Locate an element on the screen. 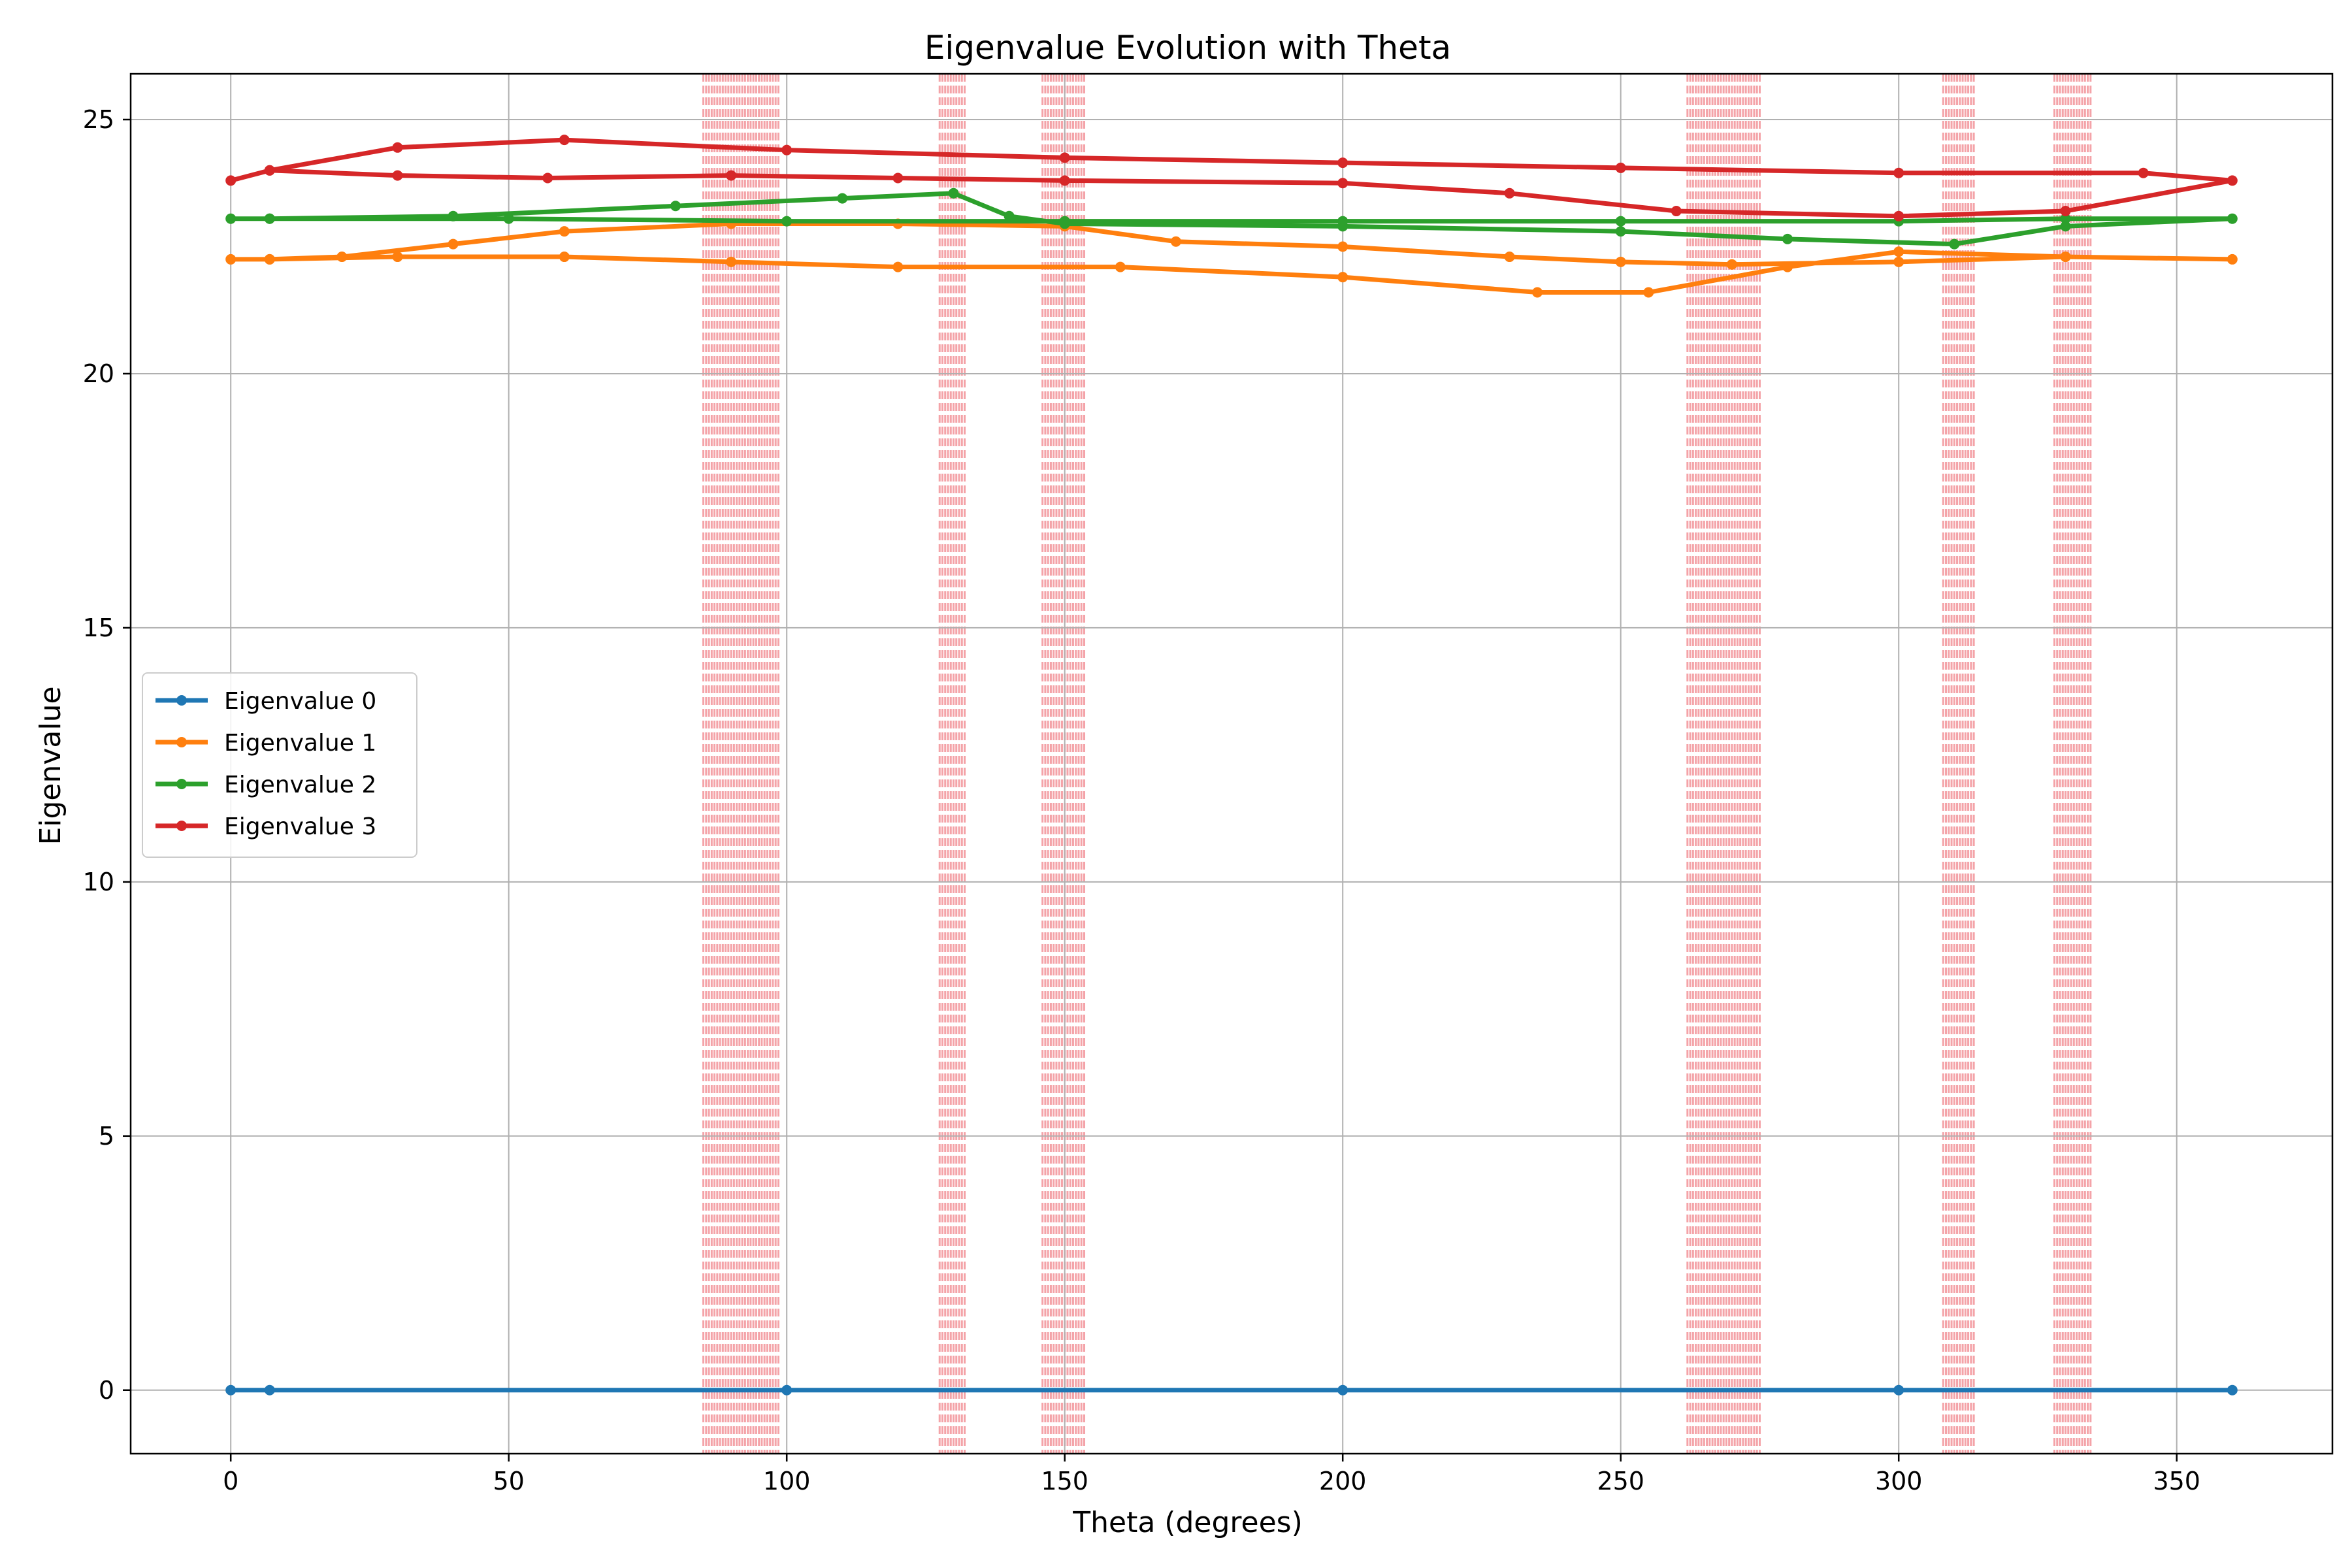 This screenshot has width=2352, height=1568. y-tick-label: 10 is located at coordinates (98, 882).